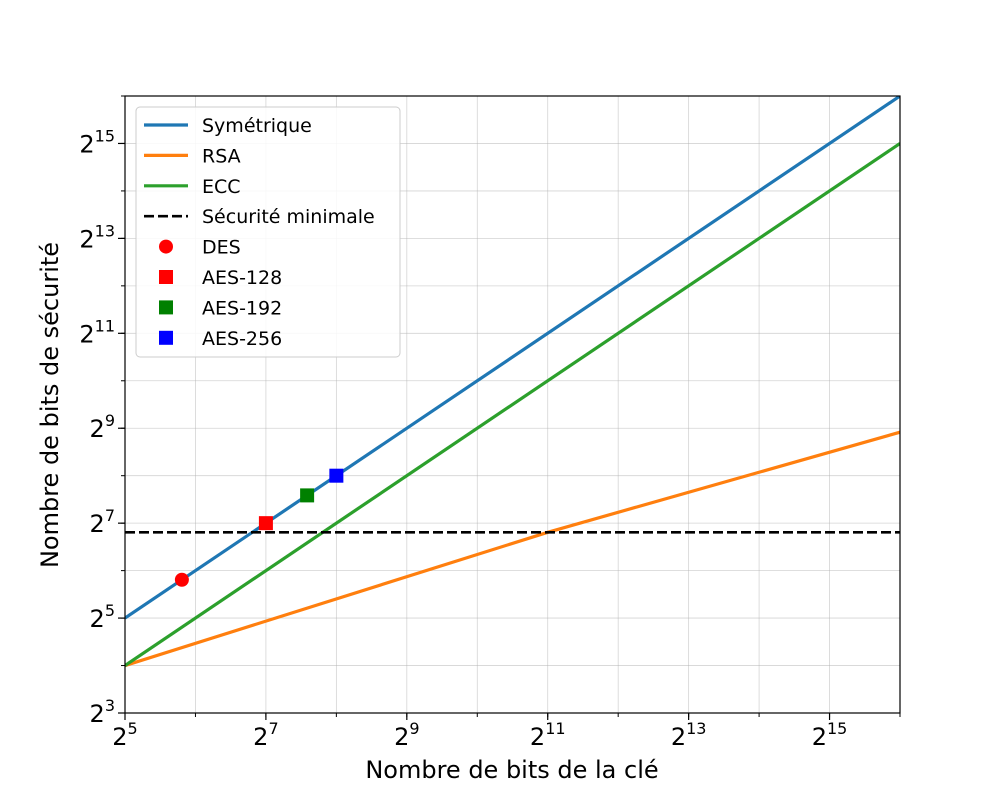 The image size is (1000, 800). Describe the element at coordinates (414, 728) in the screenshot. I see `x-tick-exponent: 9` at that location.